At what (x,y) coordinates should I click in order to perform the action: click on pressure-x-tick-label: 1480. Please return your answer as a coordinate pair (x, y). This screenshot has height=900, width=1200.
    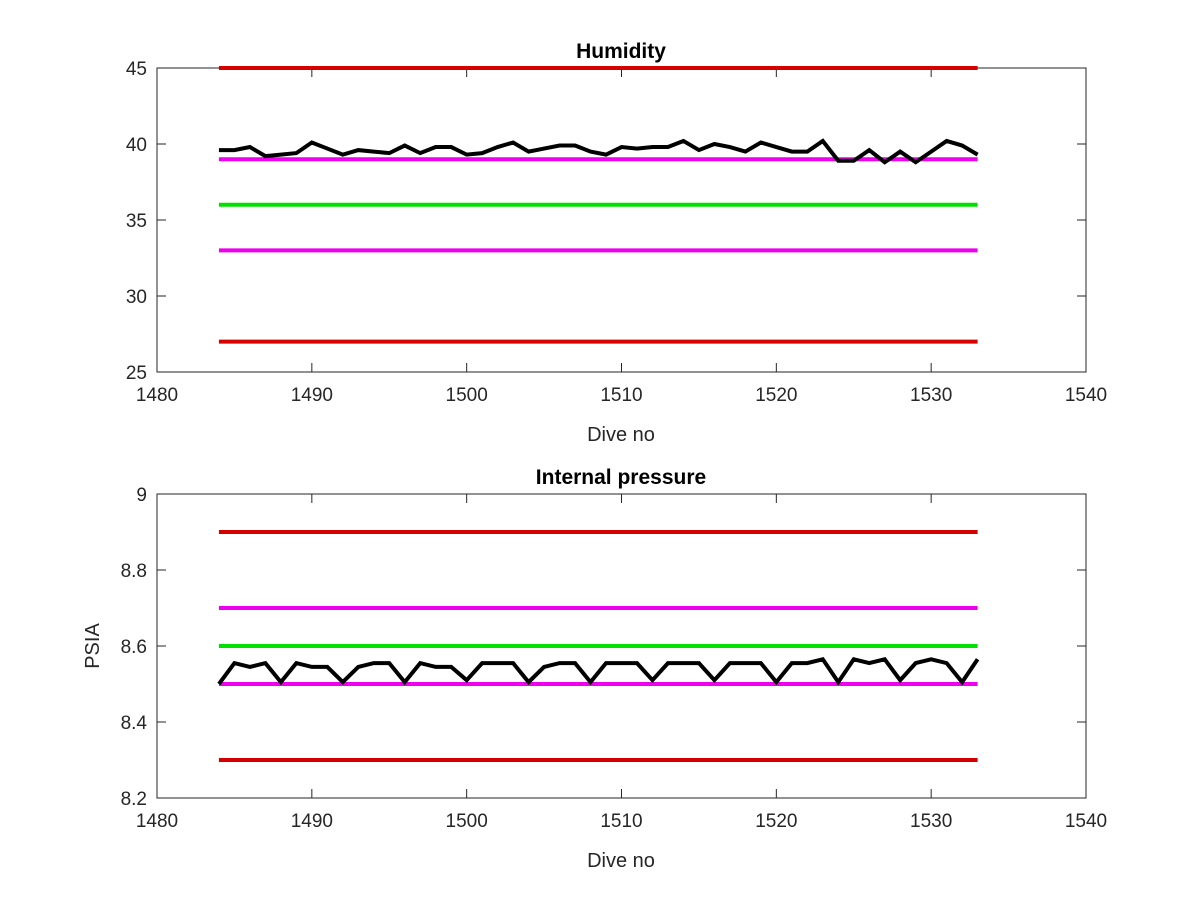
    Looking at the image, I should click on (157, 821).